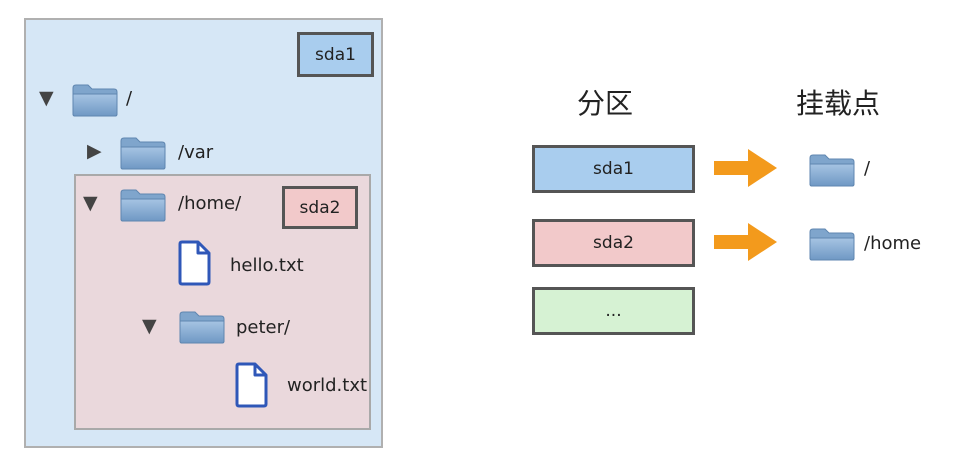 This screenshot has width=972, height=458. I want to click on world-file-label: world.txt, so click(327, 385).